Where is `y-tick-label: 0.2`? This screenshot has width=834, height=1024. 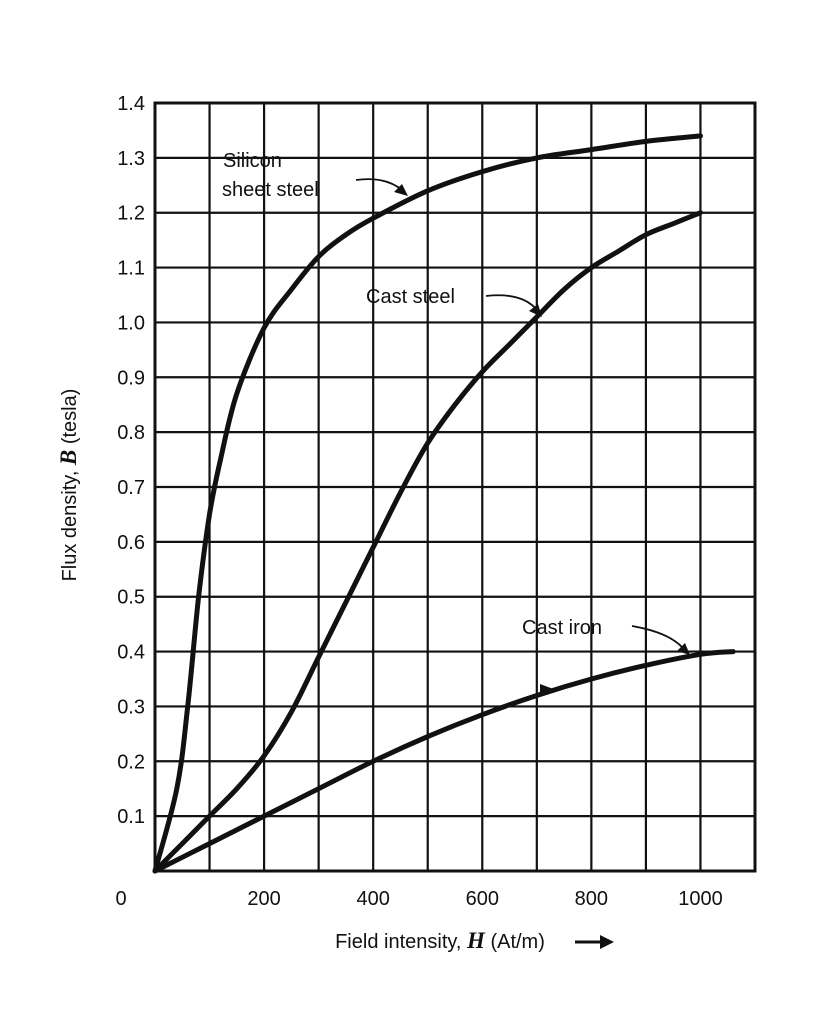
y-tick-label: 0.2 is located at coordinates (131, 762).